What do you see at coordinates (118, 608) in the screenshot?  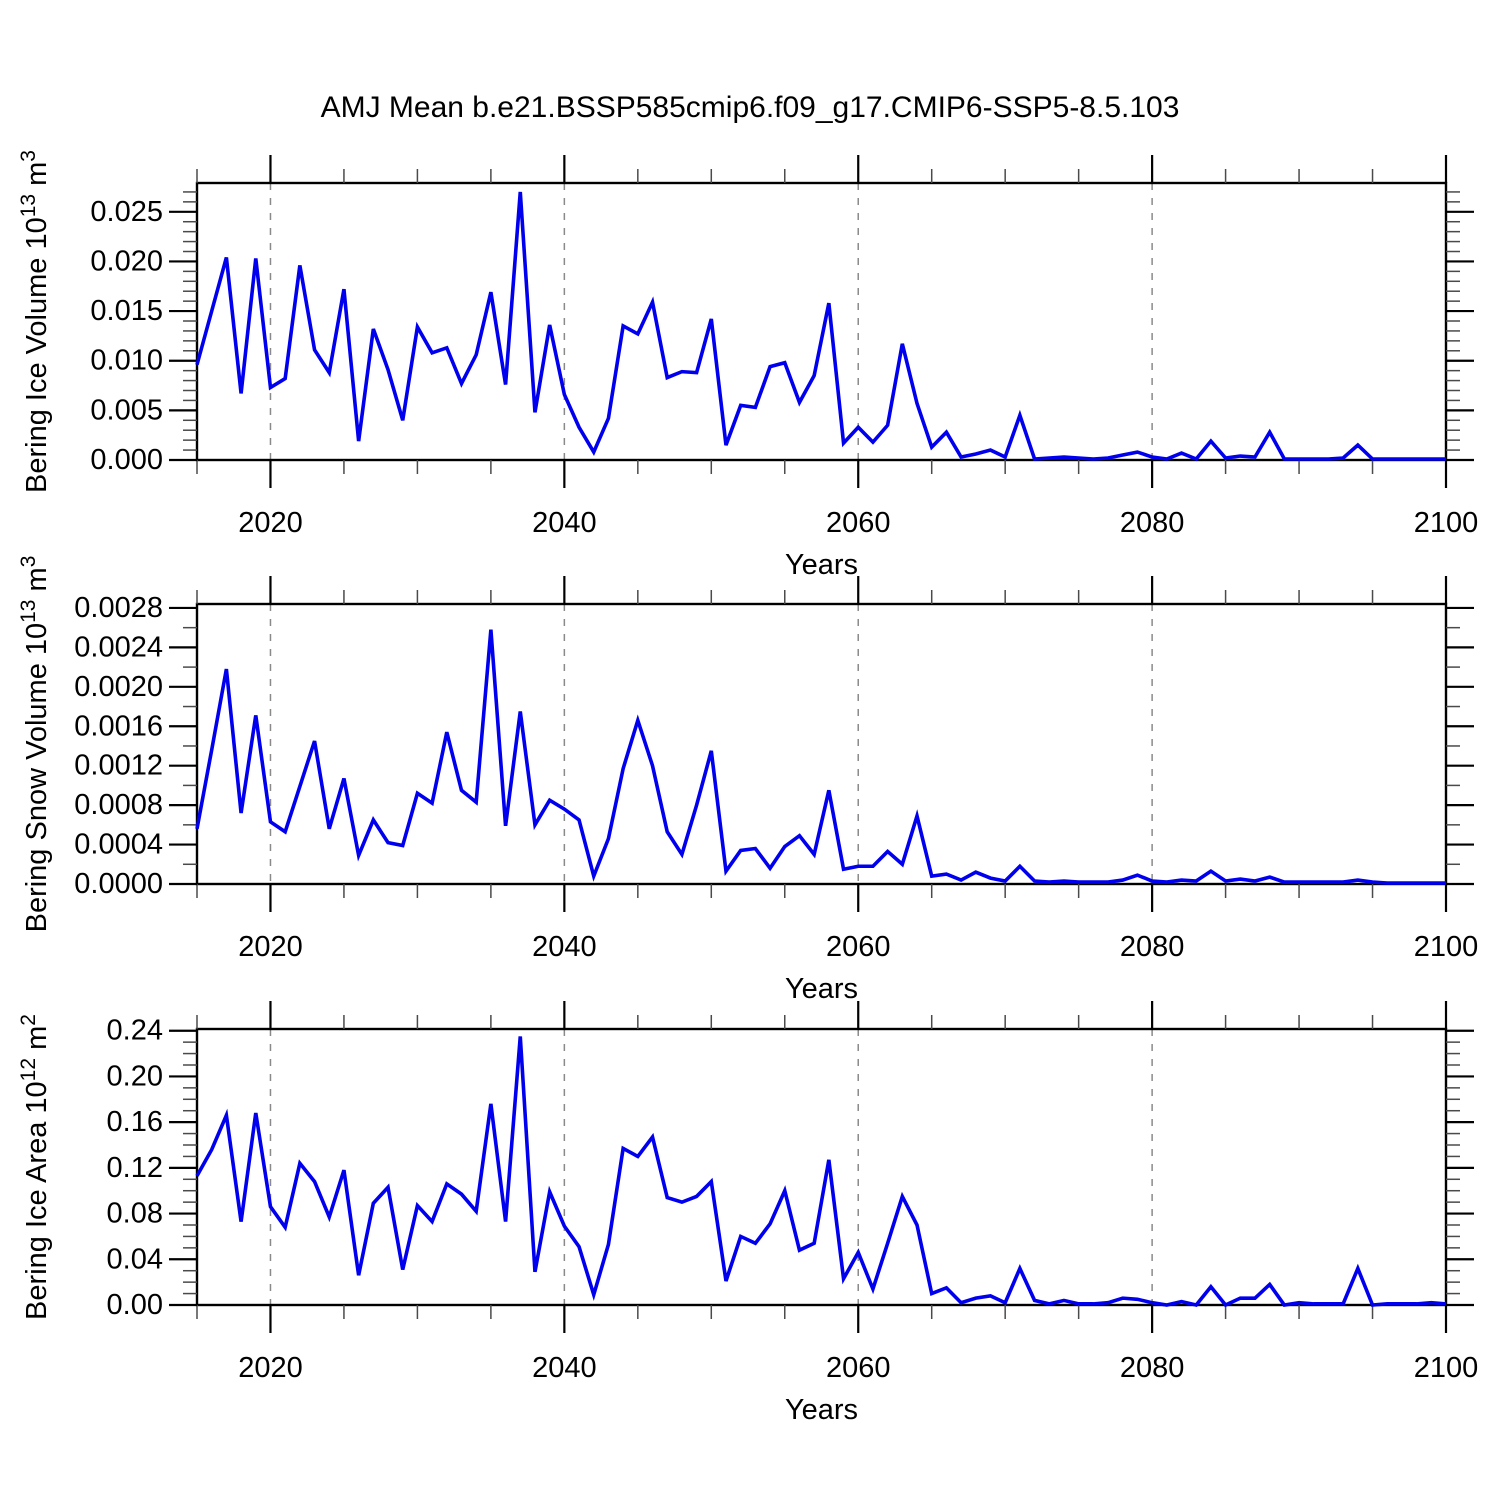 I see `y-tick-label: 0.0028` at bounding box center [118, 608].